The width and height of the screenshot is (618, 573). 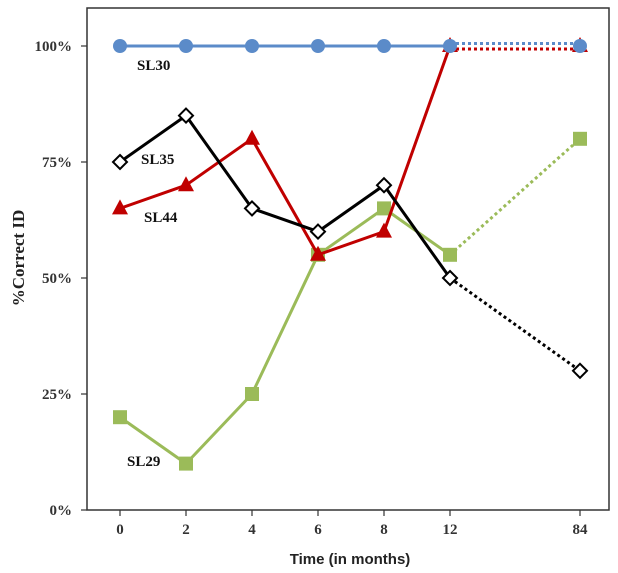 I want to click on series-label-sl29: SL29, so click(x=143, y=462).